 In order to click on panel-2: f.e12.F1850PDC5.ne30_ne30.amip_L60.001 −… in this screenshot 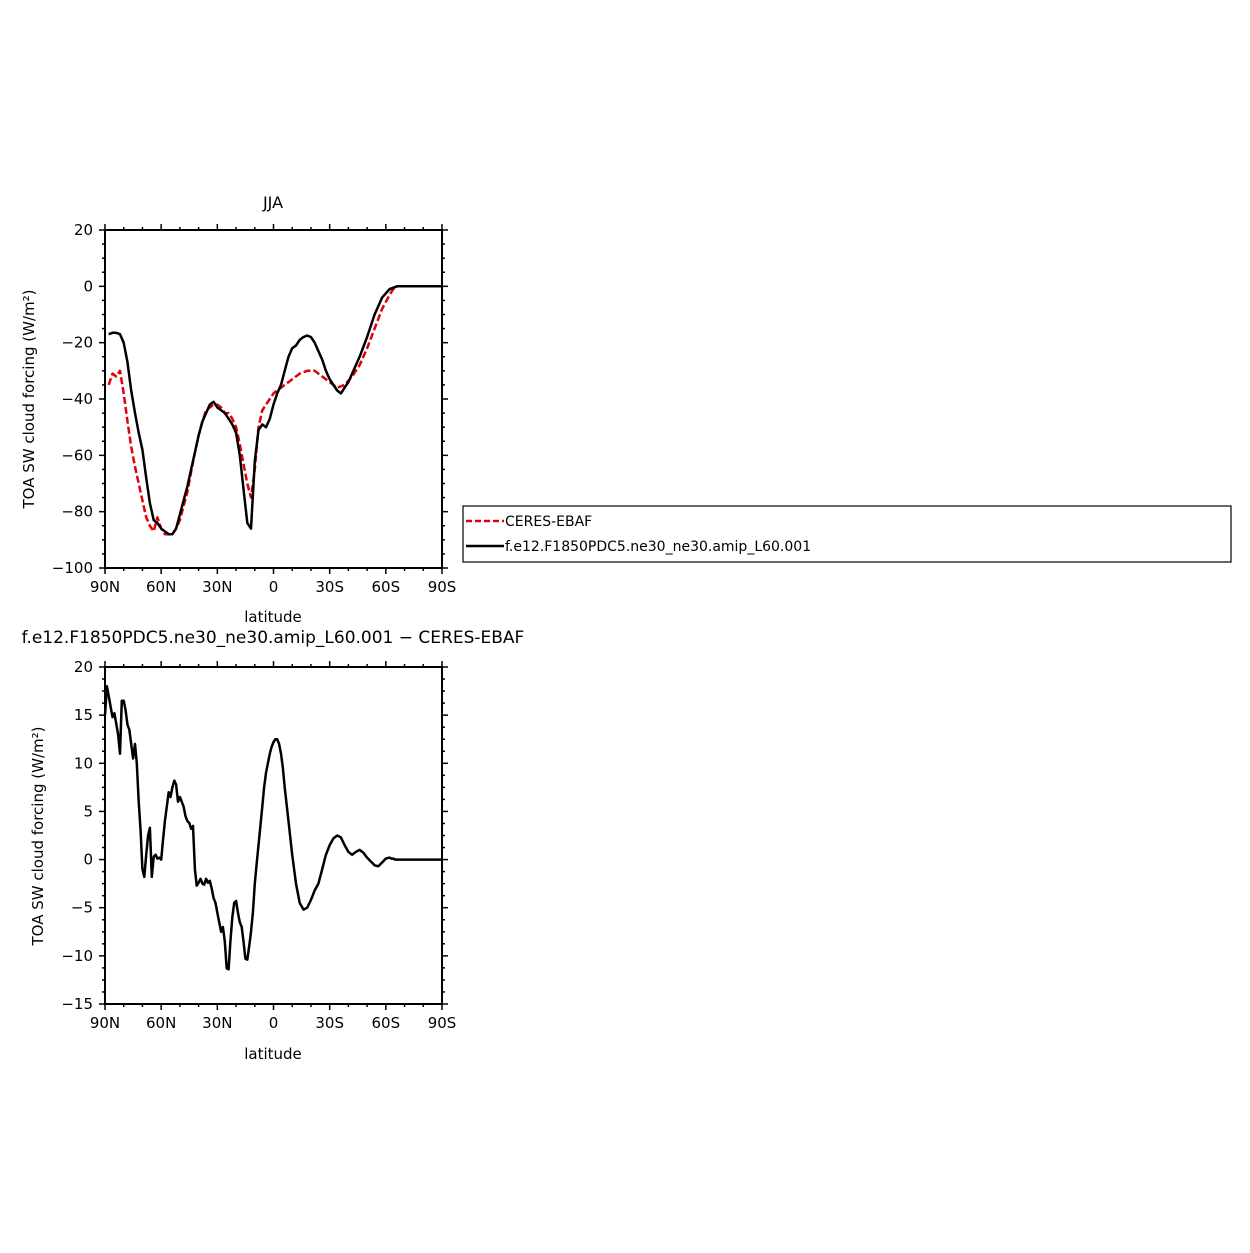, I will do `click(273, 845)`.